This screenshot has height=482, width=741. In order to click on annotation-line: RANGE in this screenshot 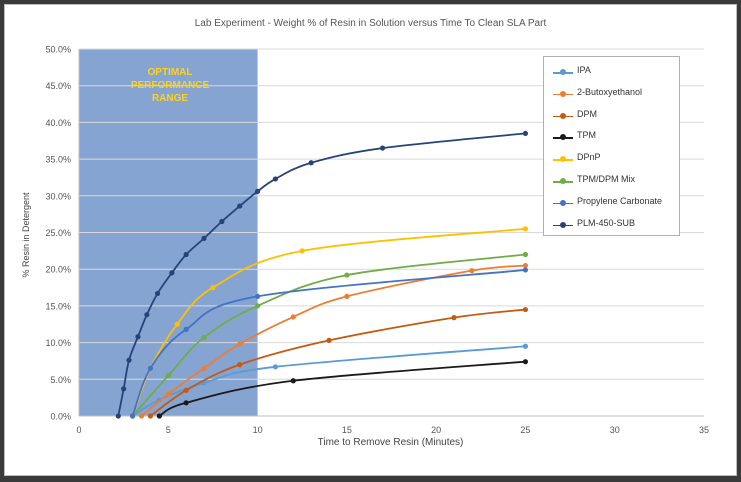, I will do `click(170, 98)`.